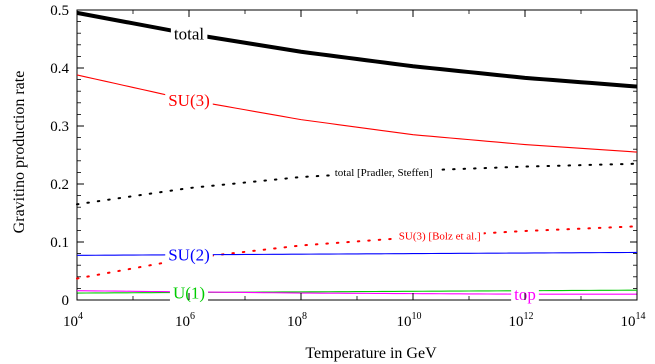 The height and width of the screenshot is (364, 655). I want to click on x-tick-label: 10⁸, so click(297, 320).